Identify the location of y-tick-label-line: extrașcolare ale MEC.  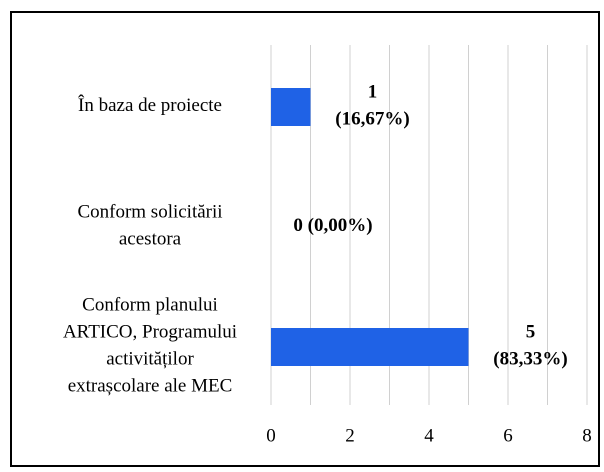
(150, 386).